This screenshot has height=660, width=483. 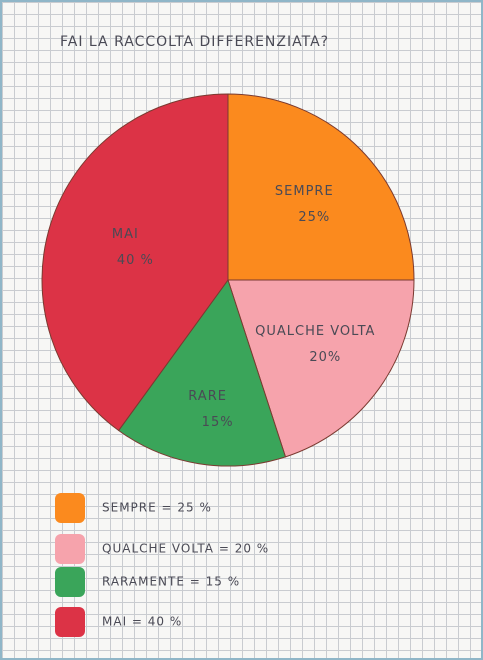 What do you see at coordinates (194, 42) in the screenshot?
I see `chart-title: FAI LA RACCOLTA DIFFERENZIATA?` at bounding box center [194, 42].